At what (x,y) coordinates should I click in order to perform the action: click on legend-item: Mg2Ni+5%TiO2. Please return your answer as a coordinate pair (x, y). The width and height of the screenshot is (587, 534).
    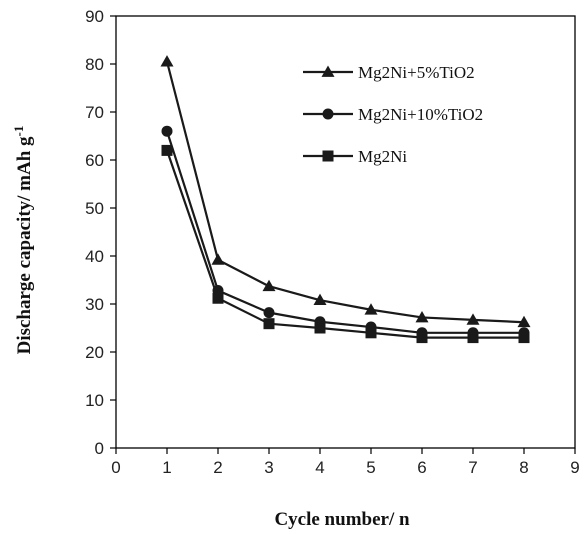
    Looking at the image, I should click on (389, 72).